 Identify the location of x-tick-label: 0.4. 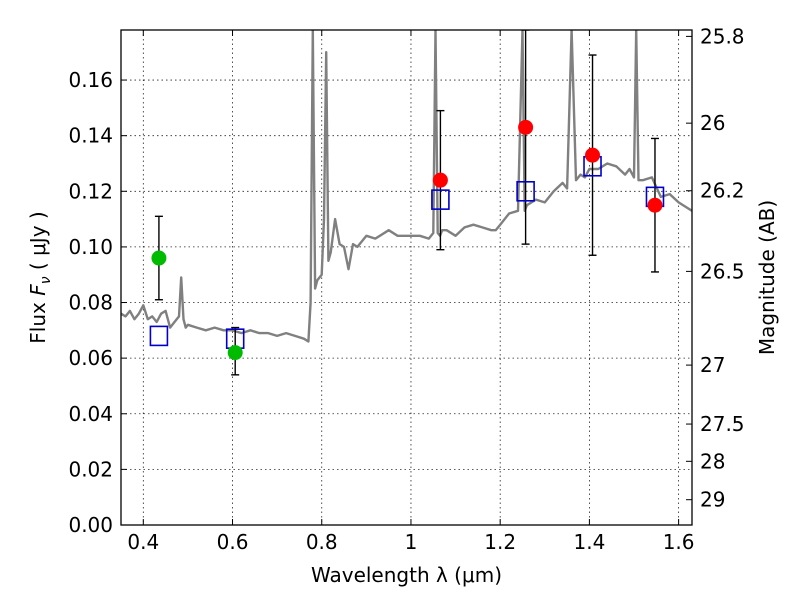
(143, 542).